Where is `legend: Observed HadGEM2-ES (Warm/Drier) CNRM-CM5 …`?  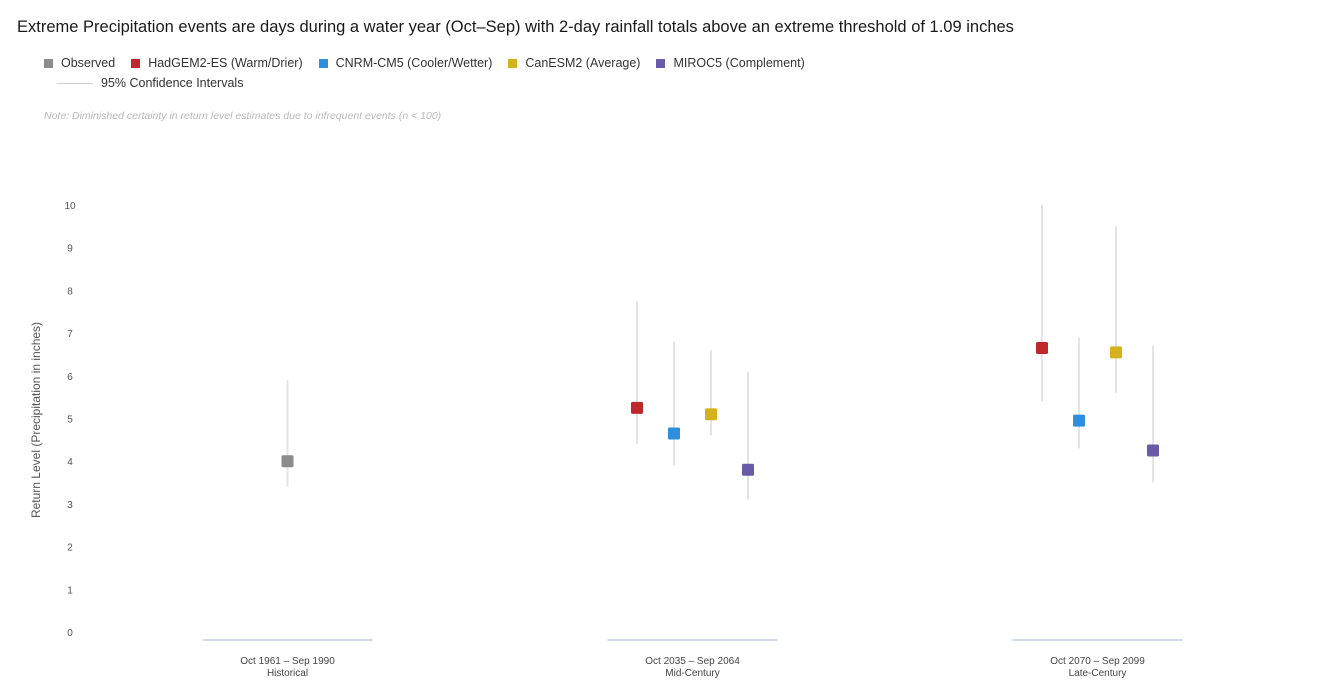
legend: Observed HadGEM2-ES (Warm/Drier) CNRM-CM5 … is located at coordinates (432, 73).